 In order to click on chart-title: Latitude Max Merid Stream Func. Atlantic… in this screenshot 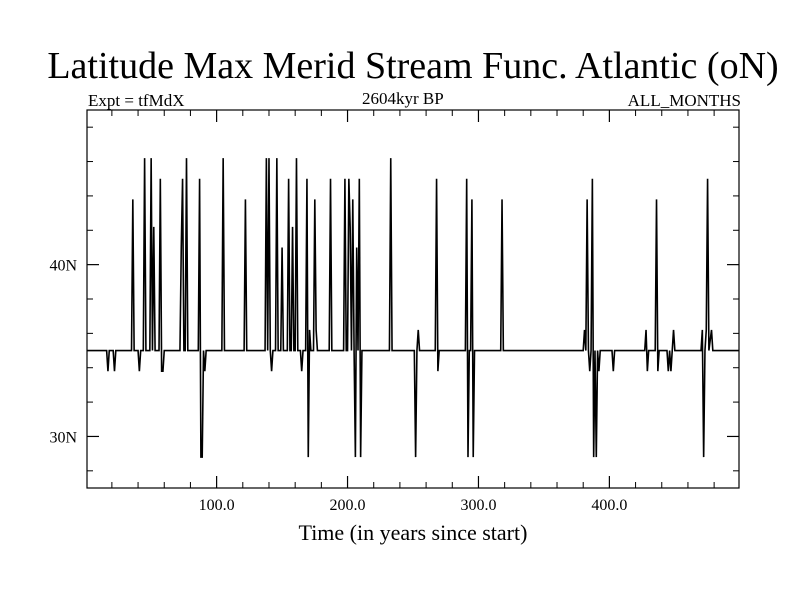, I will do `click(413, 66)`.